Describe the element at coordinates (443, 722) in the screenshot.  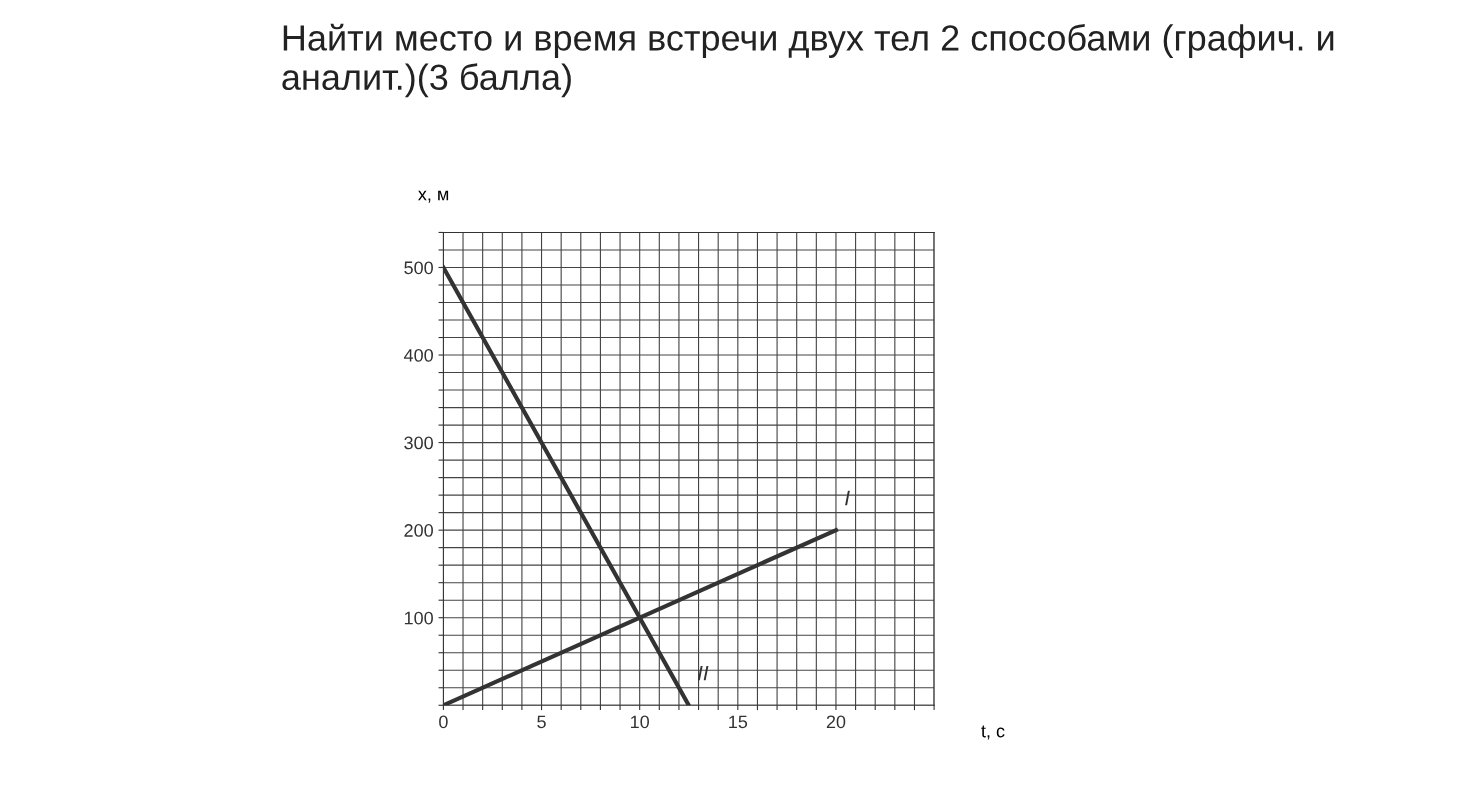
I see `x-tick-label: 0` at that location.